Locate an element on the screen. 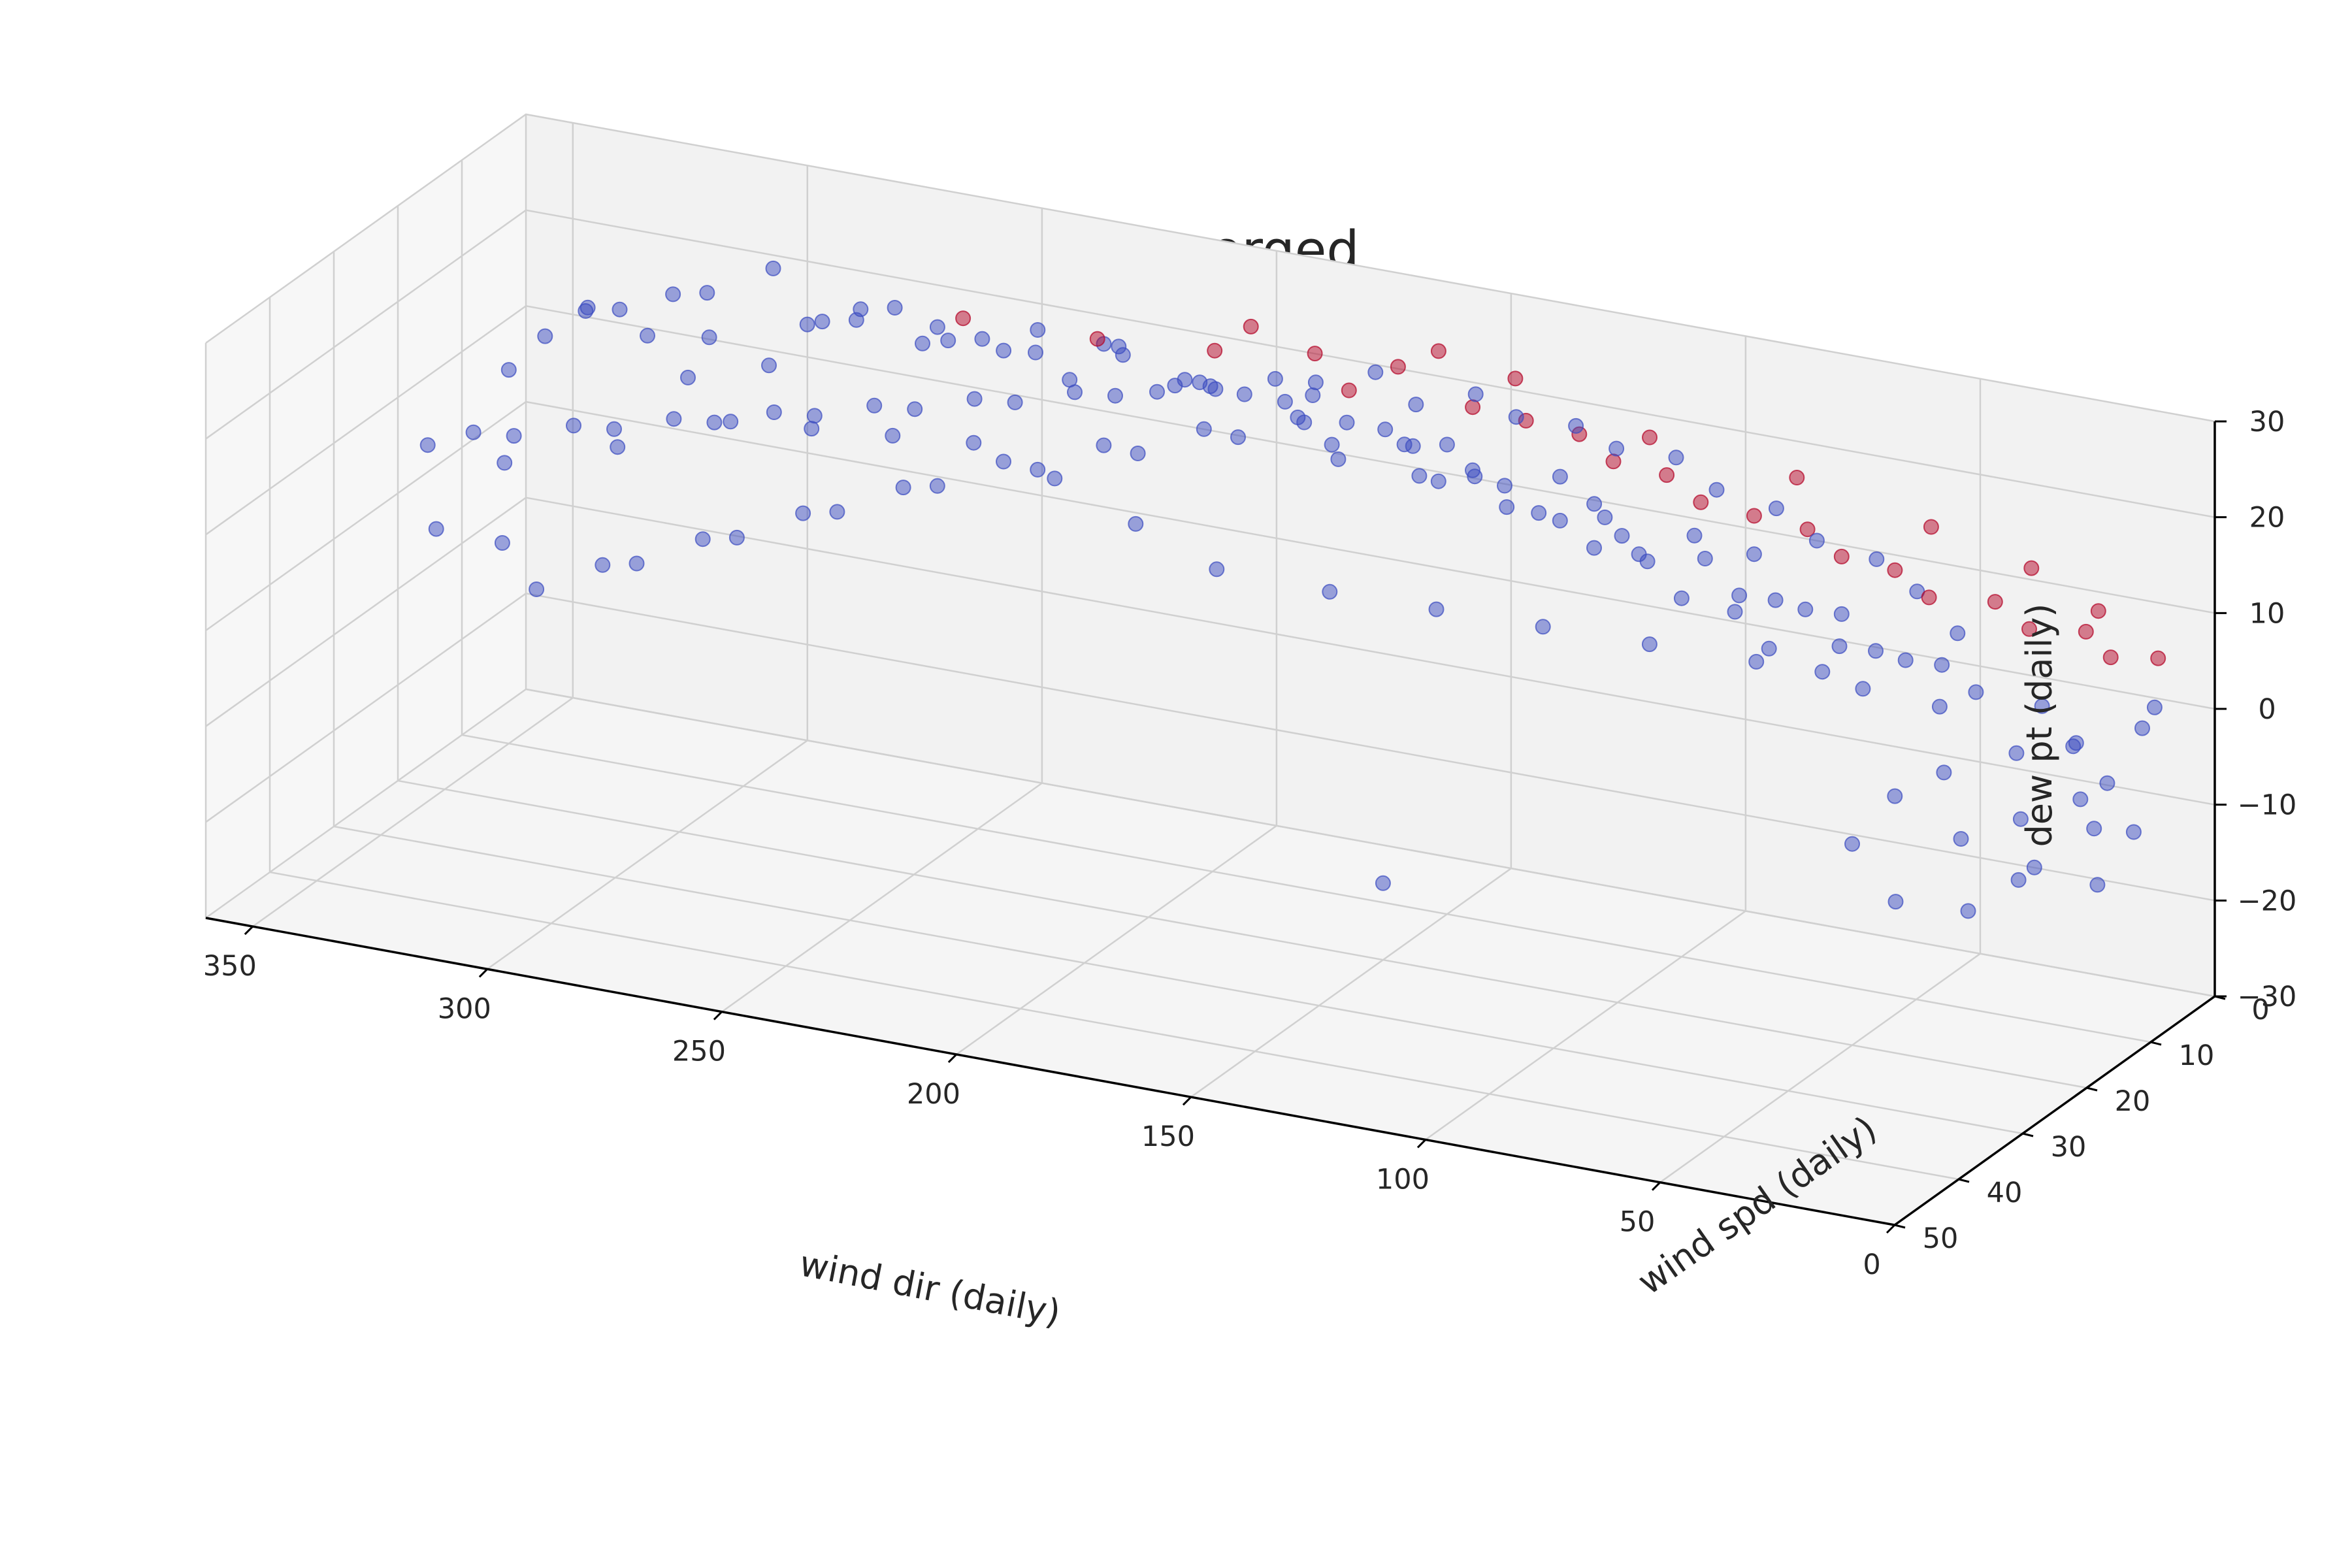 The height and width of the screenshot is (1568, 2352). z-tick-label: −20 is located at coordinates (2267, 901).